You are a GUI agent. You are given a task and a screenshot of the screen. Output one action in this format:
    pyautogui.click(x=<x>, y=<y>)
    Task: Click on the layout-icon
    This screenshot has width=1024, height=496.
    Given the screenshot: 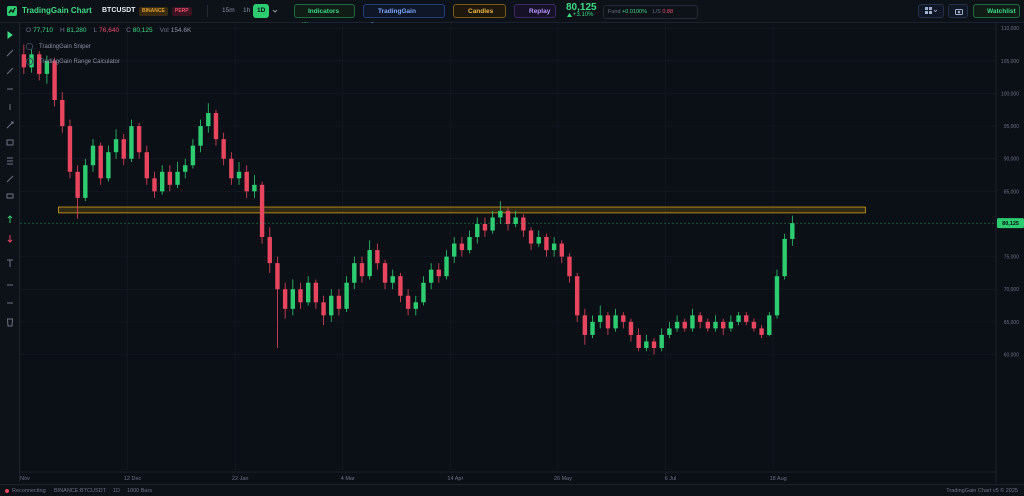 What is the action you would take?
    pyautogui.click(x=931, y=10)
    